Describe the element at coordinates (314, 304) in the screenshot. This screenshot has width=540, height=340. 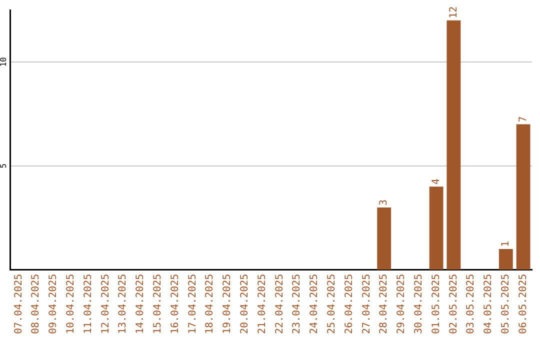
I see `x-tick-label: 24.04.2025` at that location.